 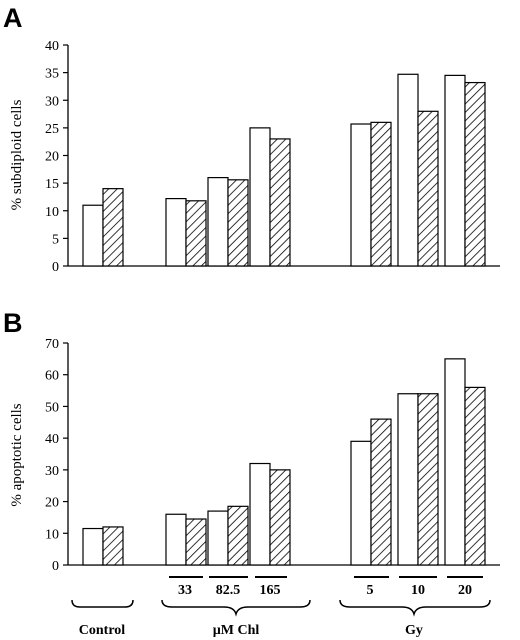 I want to click on dose-label-10: 10, so click(x=418, y=590).